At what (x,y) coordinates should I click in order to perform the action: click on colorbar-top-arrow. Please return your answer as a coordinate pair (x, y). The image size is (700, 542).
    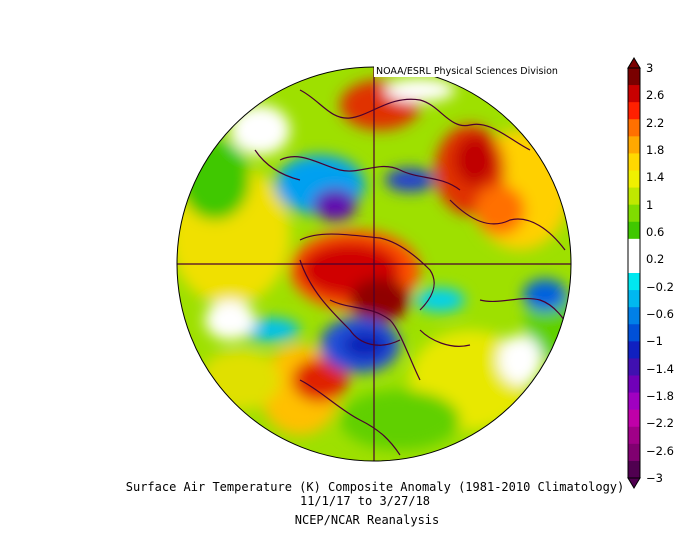
    Looking at the image, I should click on (634, 63).